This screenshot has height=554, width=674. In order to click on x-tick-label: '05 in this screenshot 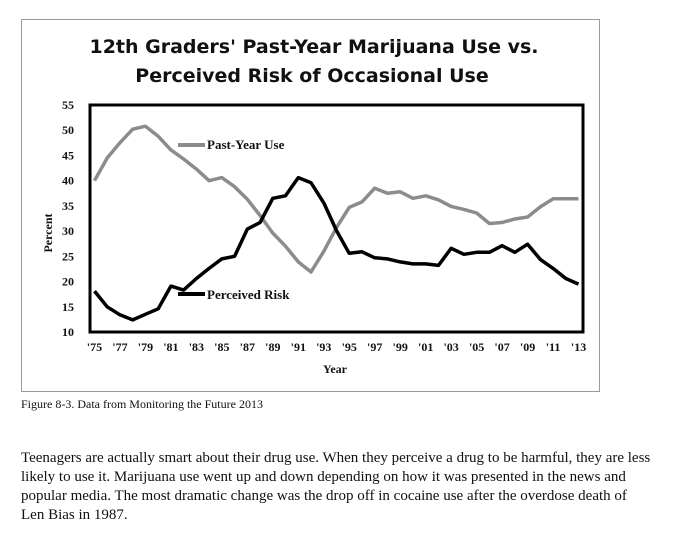, I will do `click(476, 347)`.